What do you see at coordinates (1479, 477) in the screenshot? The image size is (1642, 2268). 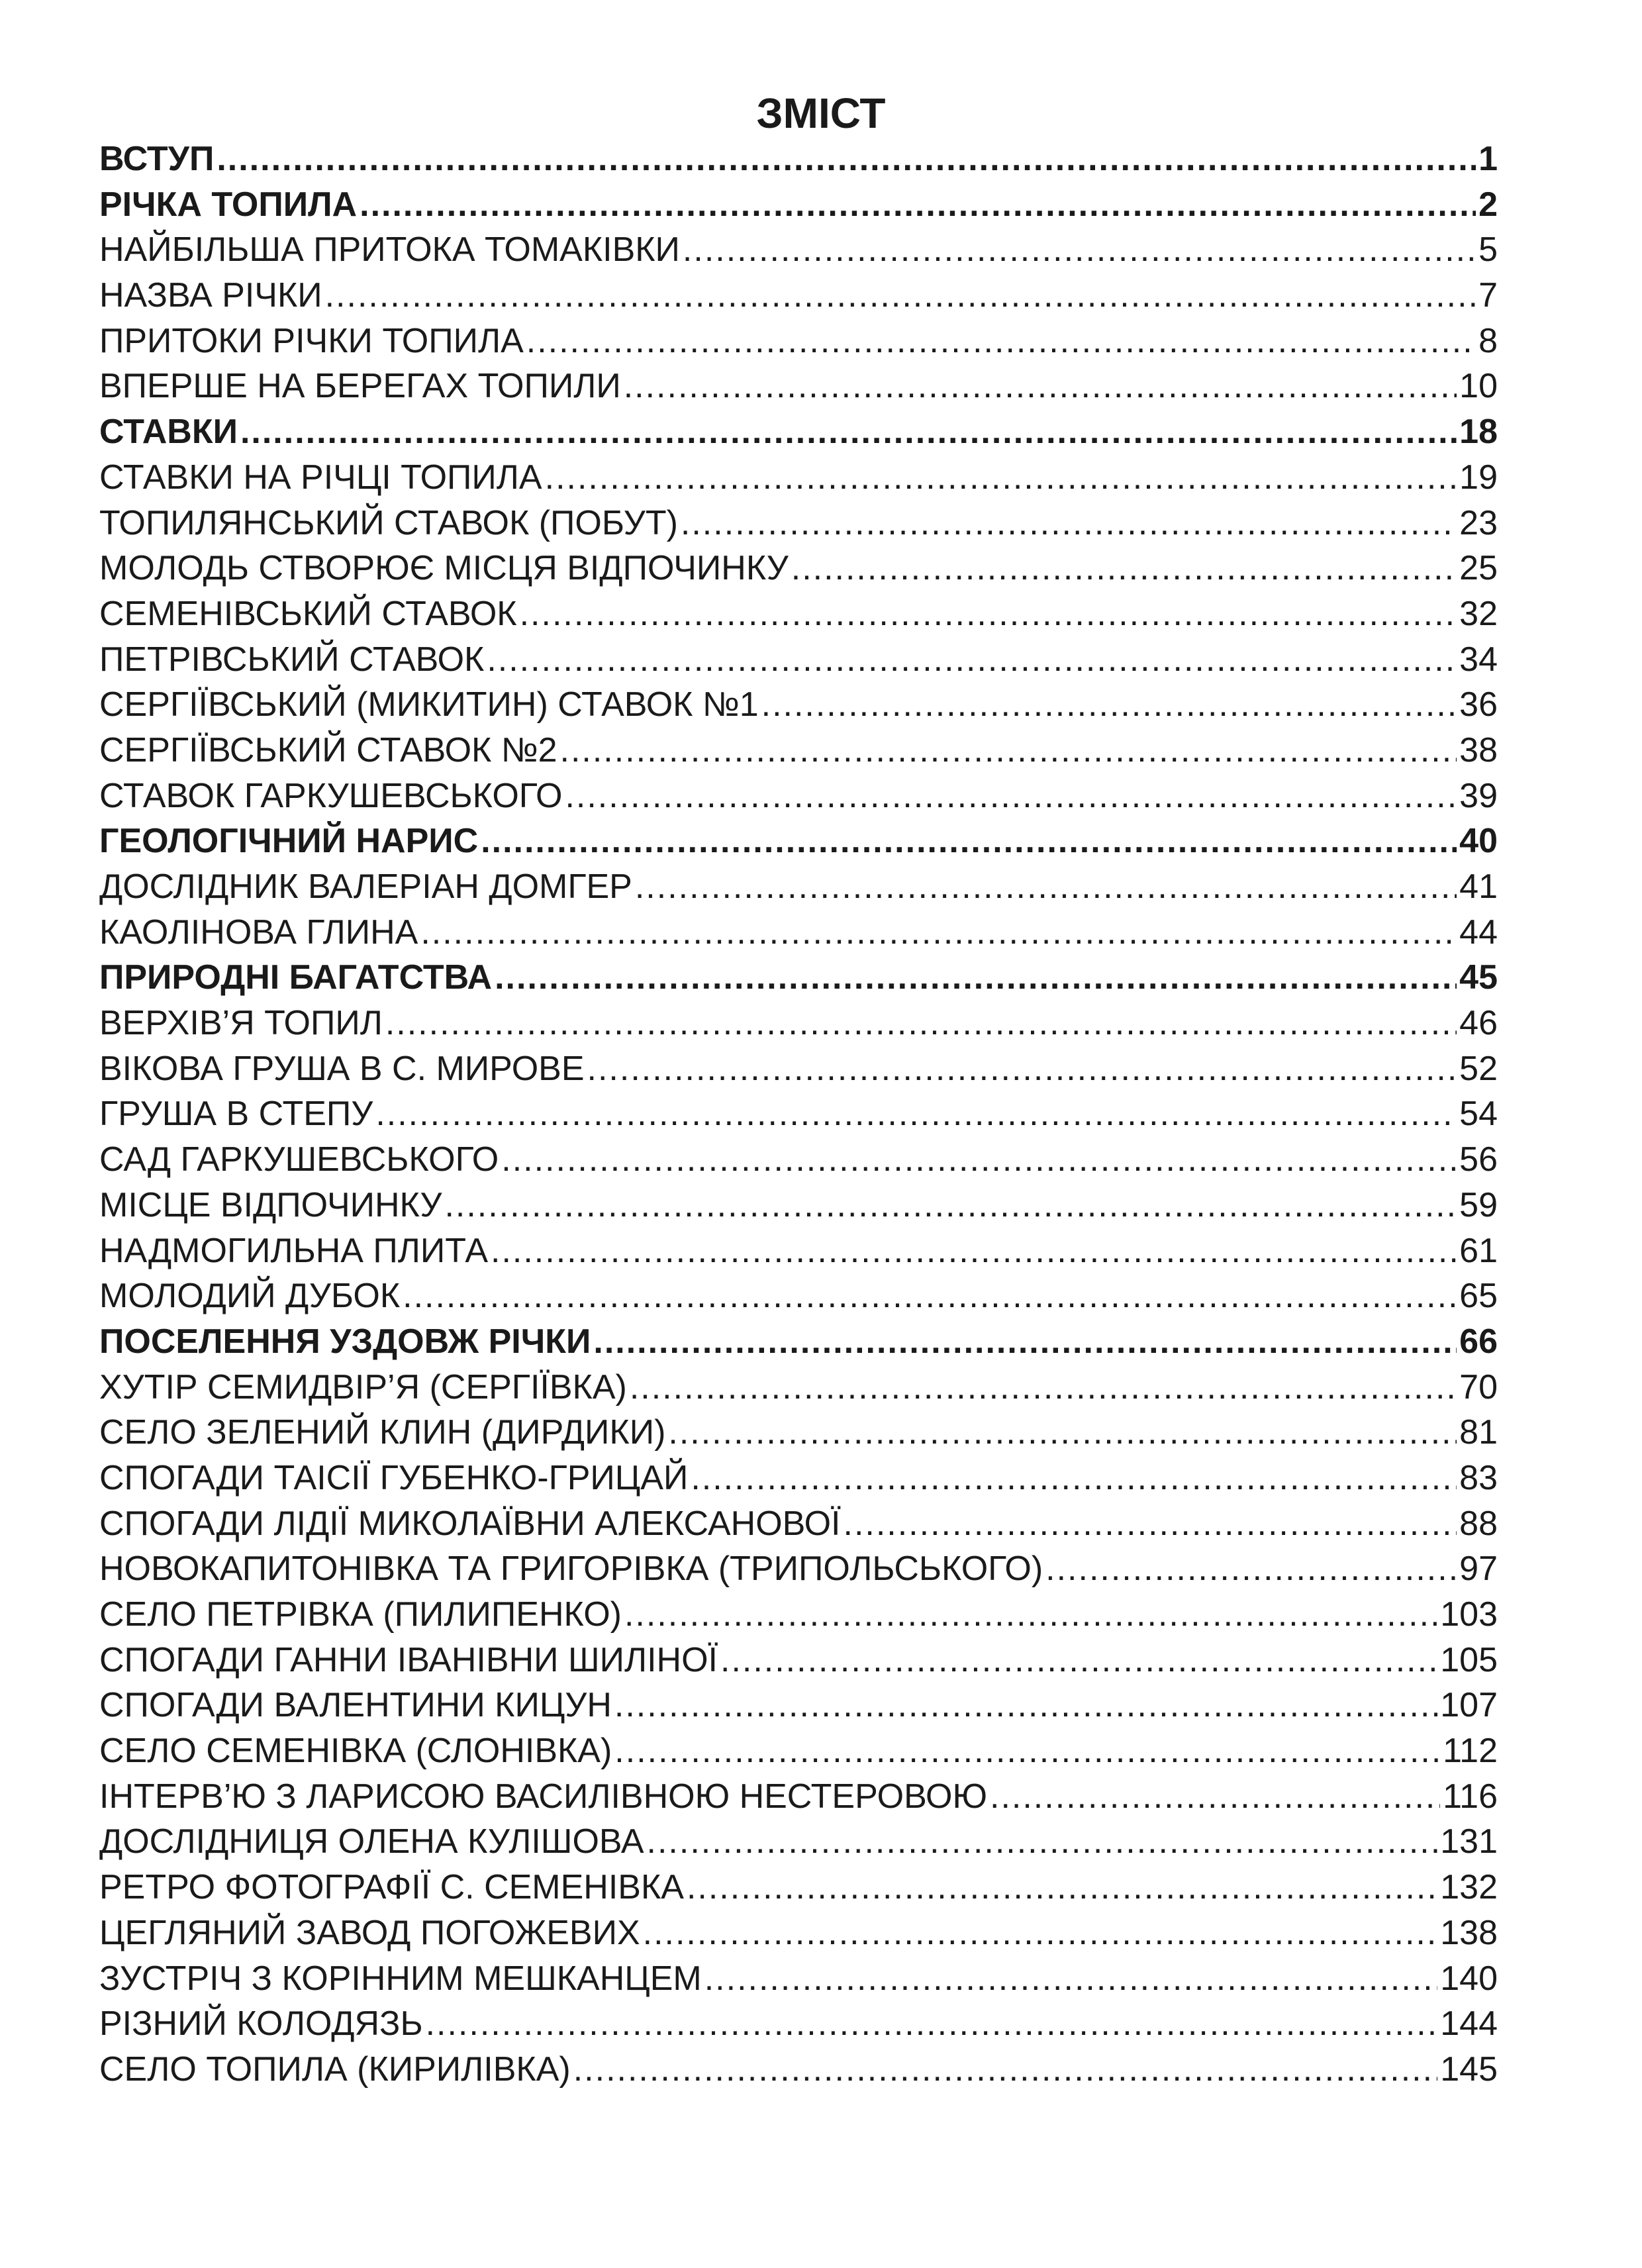 I see `toc-entry-page: 19` at bounding box center [1479, 477].